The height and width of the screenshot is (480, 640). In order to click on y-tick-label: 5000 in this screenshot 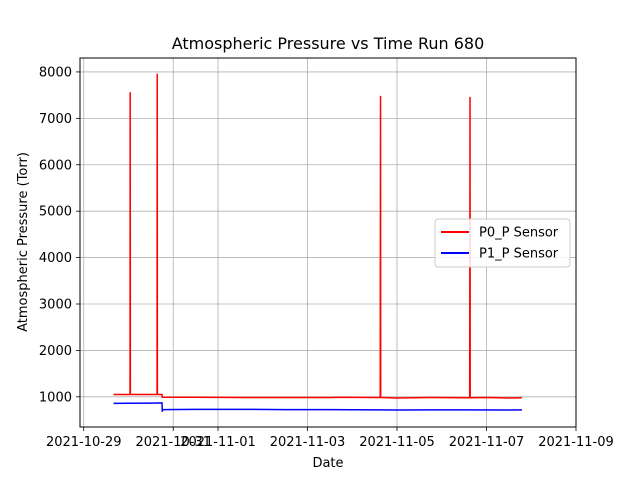, I will do `click(55, 212)`.